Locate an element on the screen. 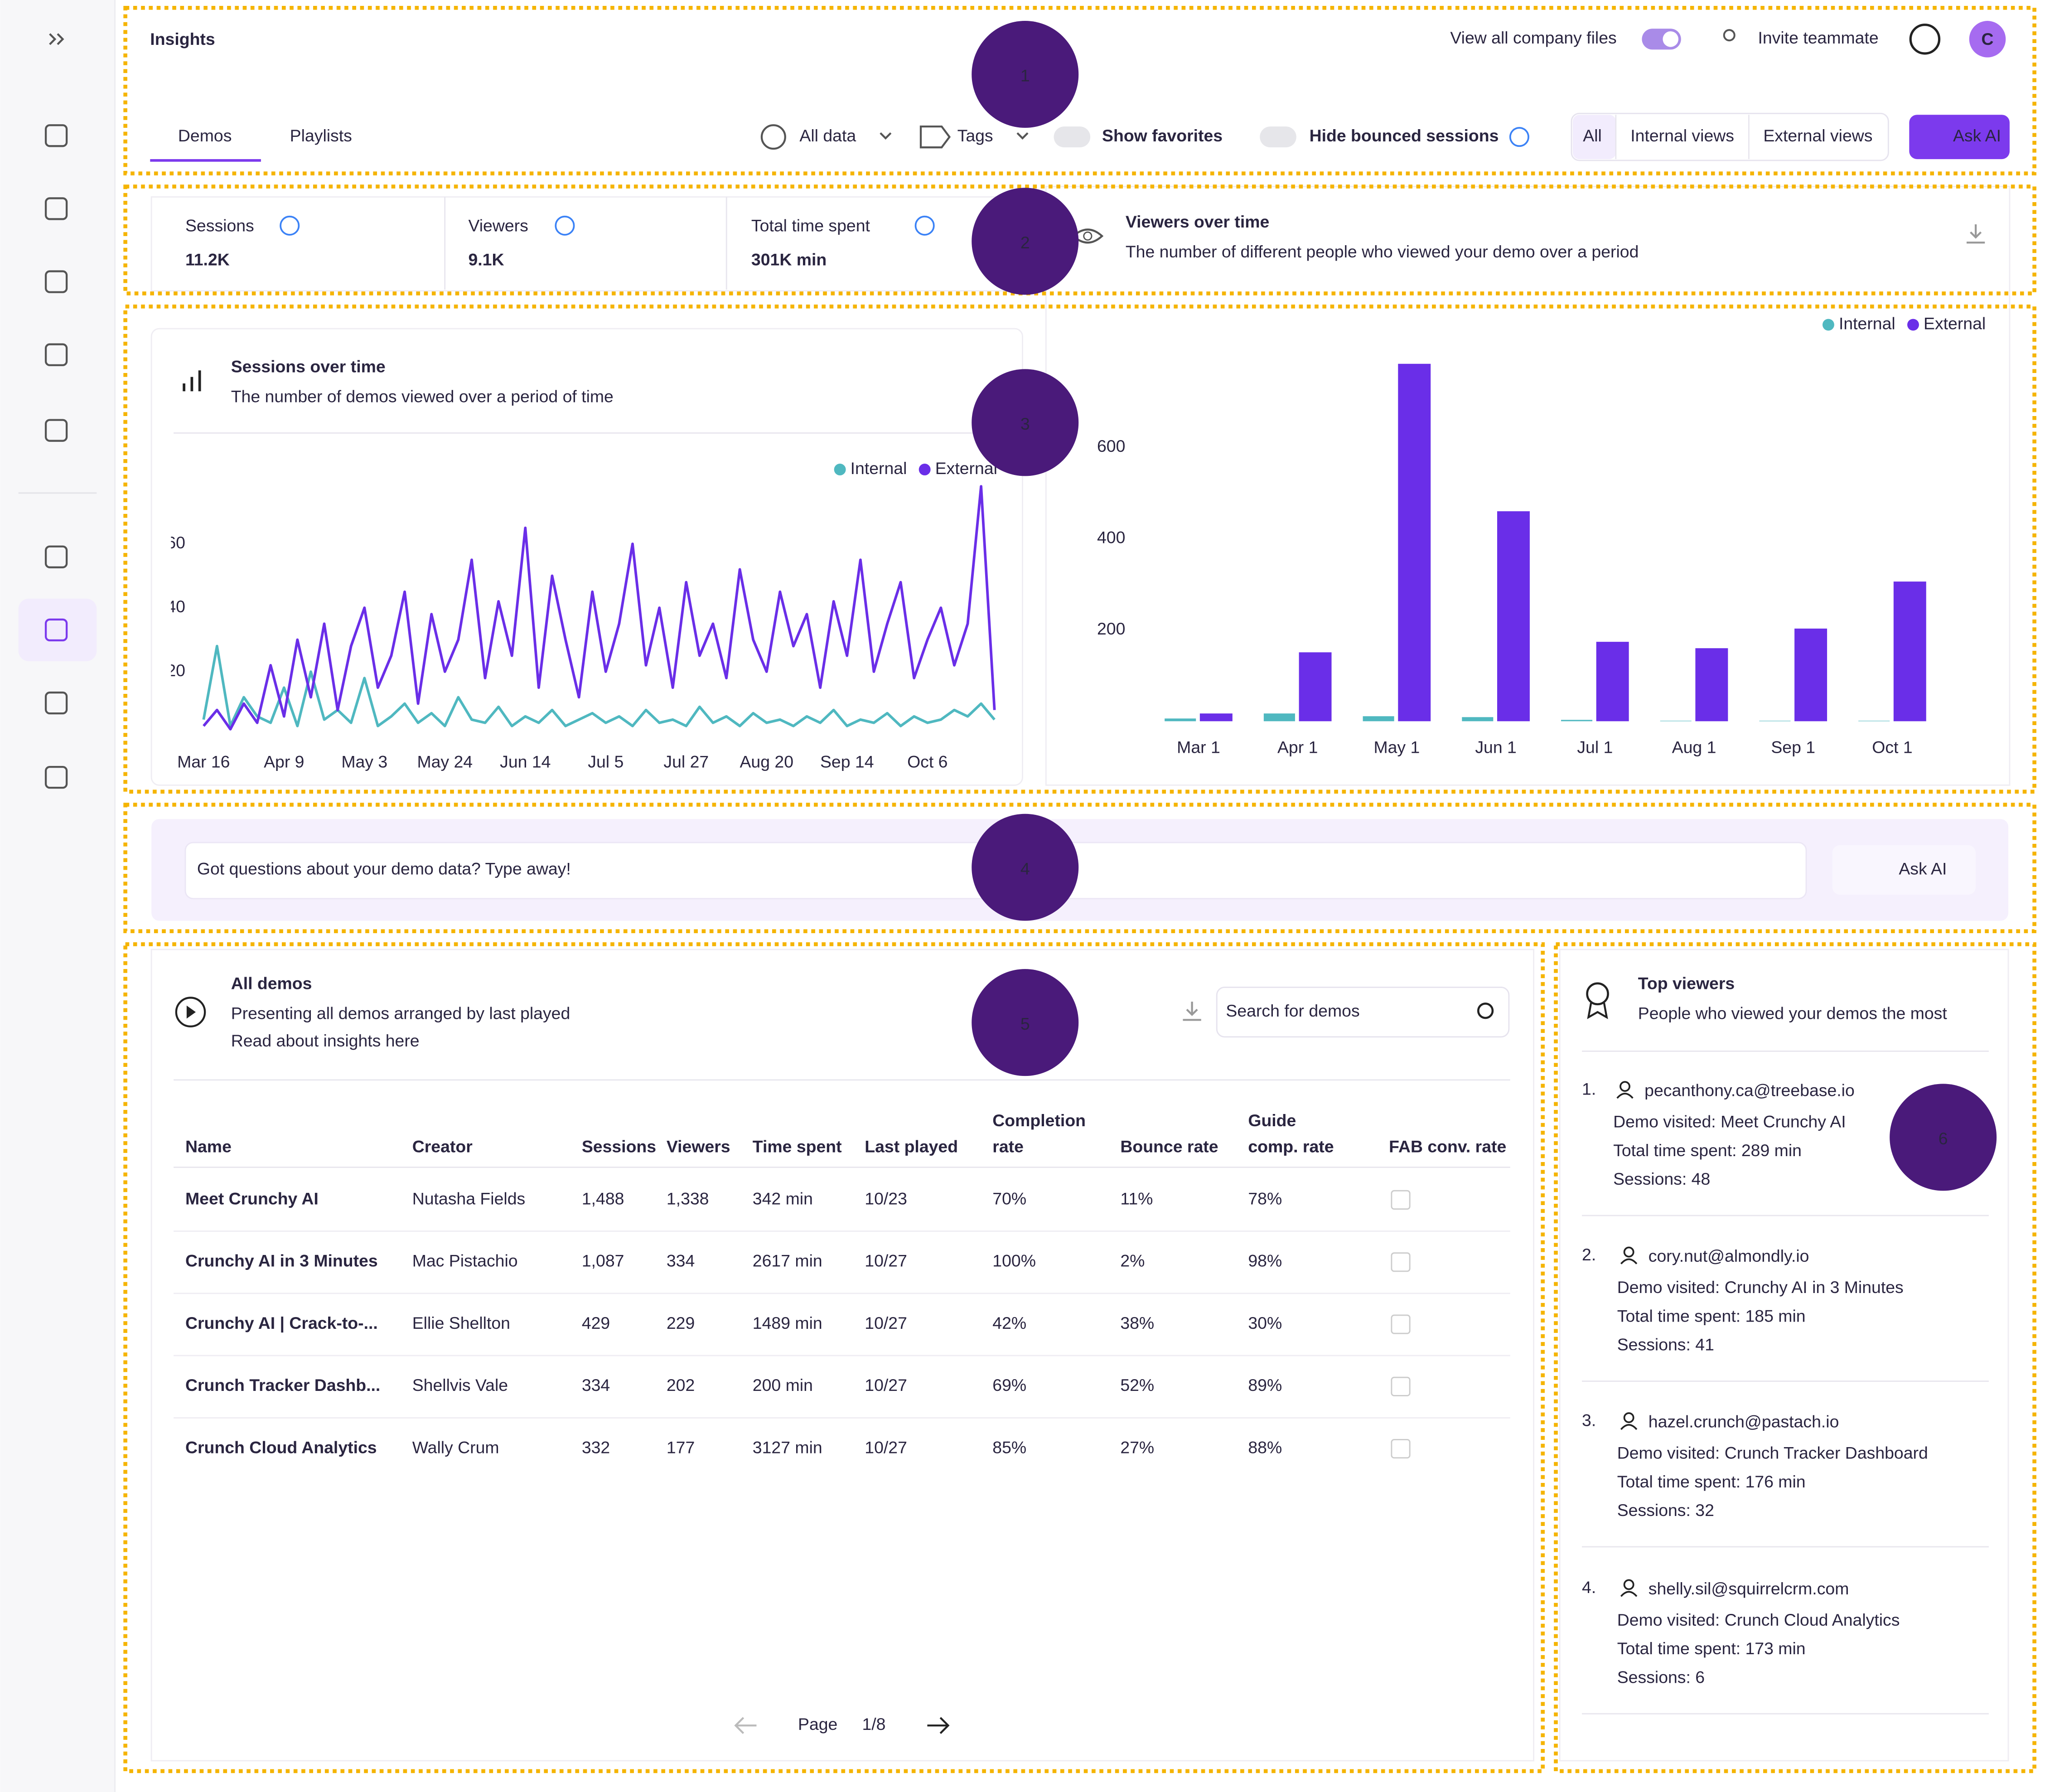  cell: 332 is located at coordinates (596, 1447).